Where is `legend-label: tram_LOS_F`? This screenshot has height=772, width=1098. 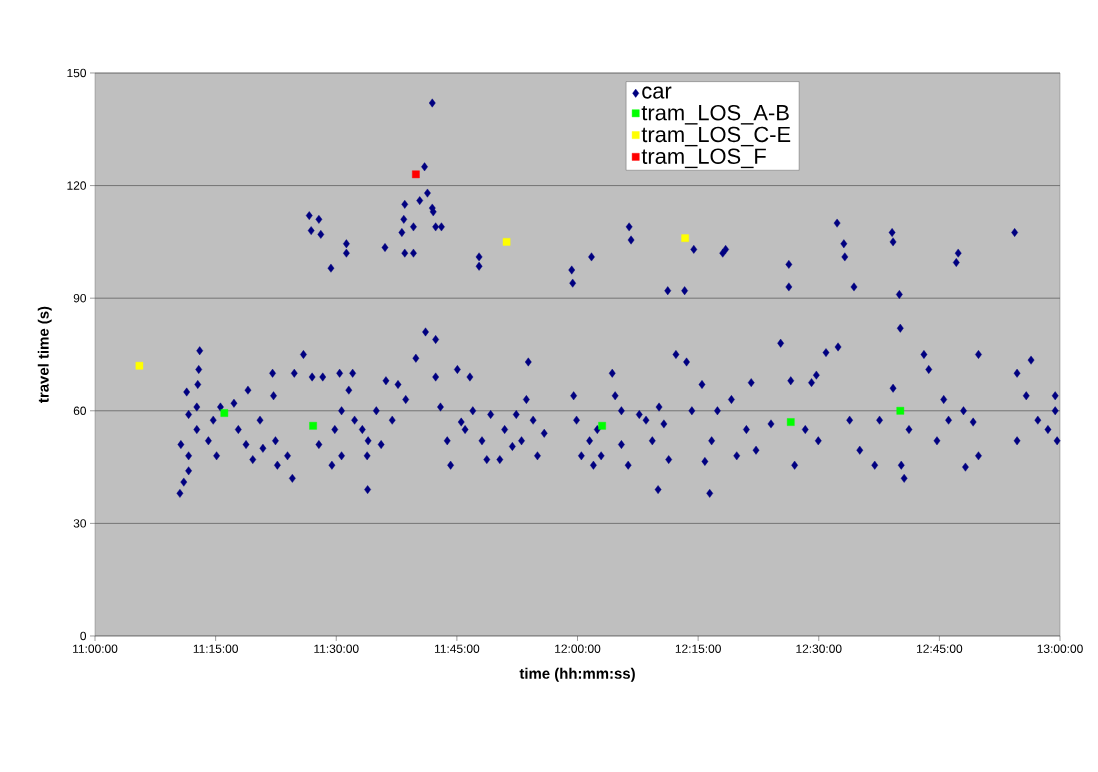
legend-label: tram_LOS_F is located at coordinates (703, 158).